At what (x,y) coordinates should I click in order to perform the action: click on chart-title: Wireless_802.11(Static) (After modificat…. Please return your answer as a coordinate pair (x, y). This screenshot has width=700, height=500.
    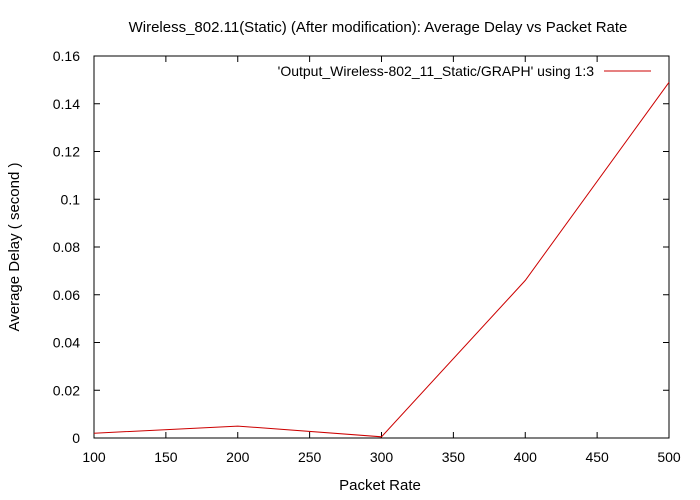
    Looking at the image, I should click on (378, 27).